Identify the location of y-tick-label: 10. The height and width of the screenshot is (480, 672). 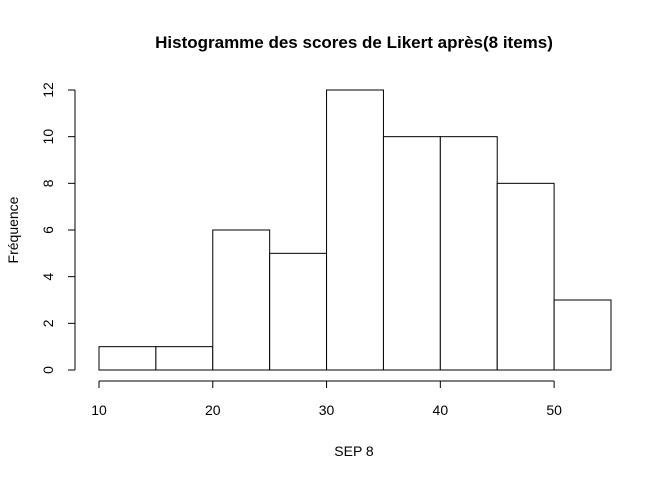
(48, 137).